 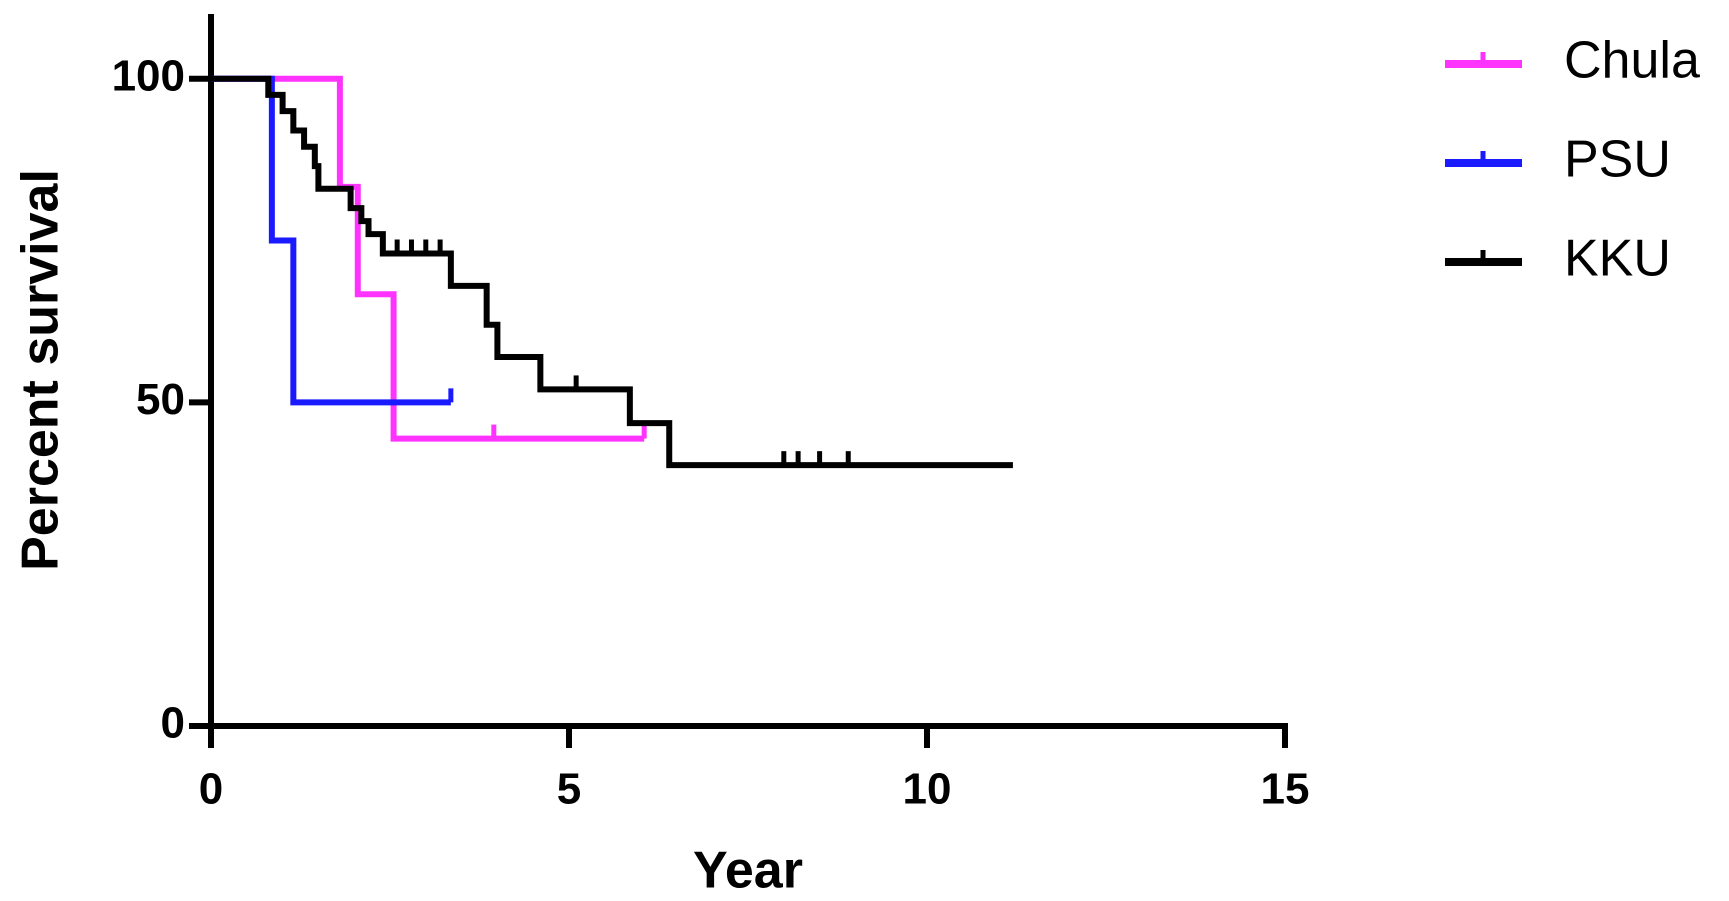 What do you see at coordinates (160, 399) in the screenshot?
I see `y-tick-label: 50` at bounding box center [160, 399].